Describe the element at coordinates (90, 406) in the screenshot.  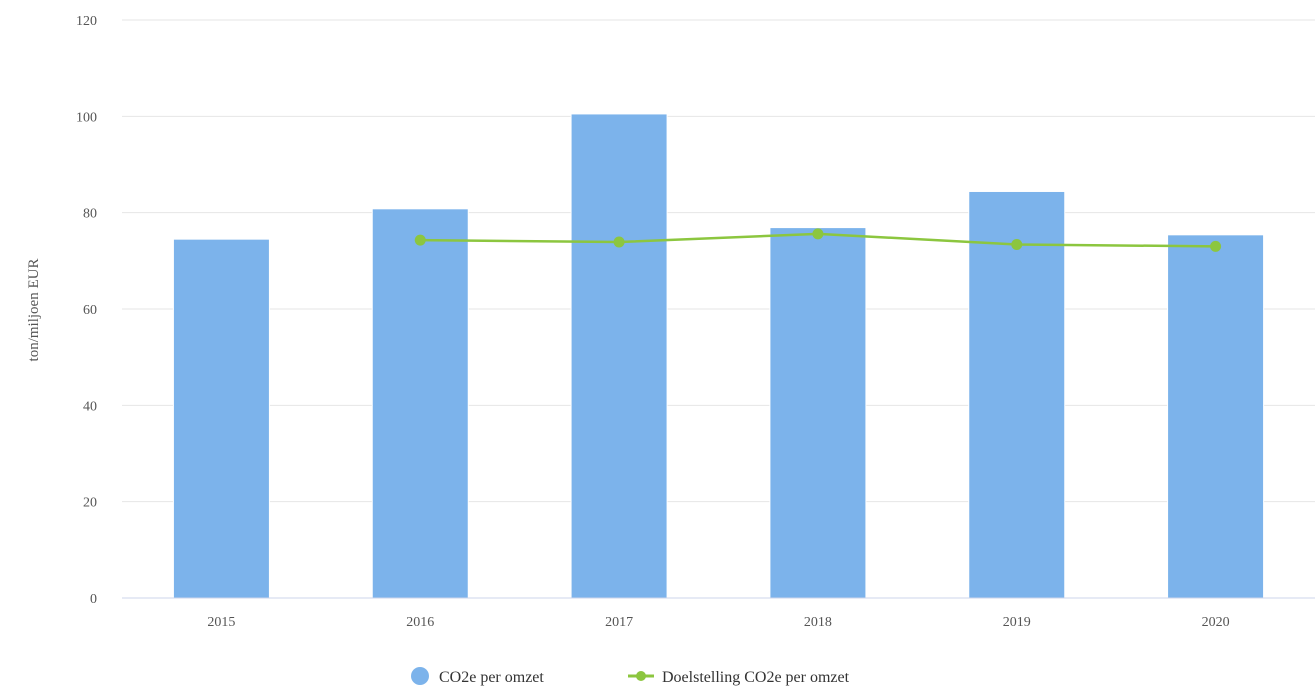
I see `y-tick-label: 40` at that location.